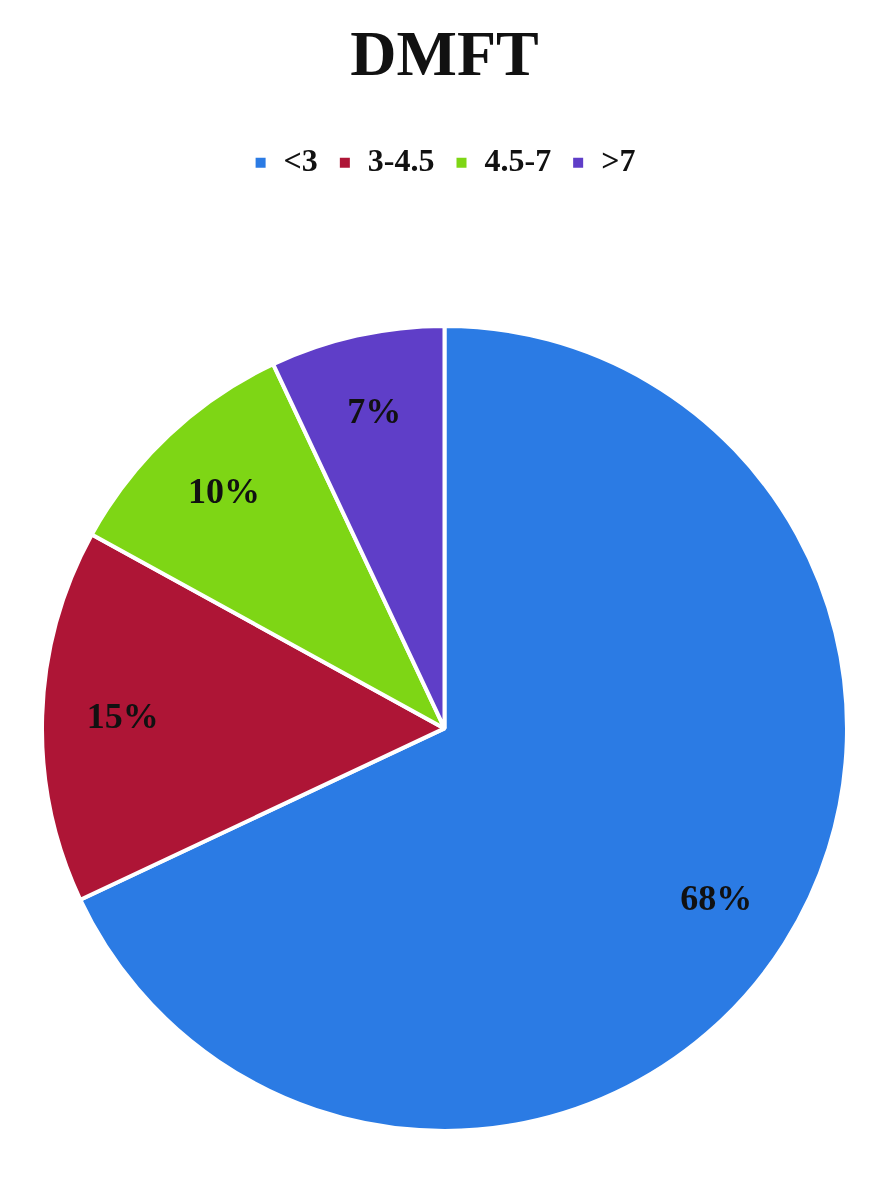 This screenshot has width=889, height=1178. What do you see at coordinates (618, 160) in the screenshot?
I see `legend-label: >7` at bounding box center [618, 160].